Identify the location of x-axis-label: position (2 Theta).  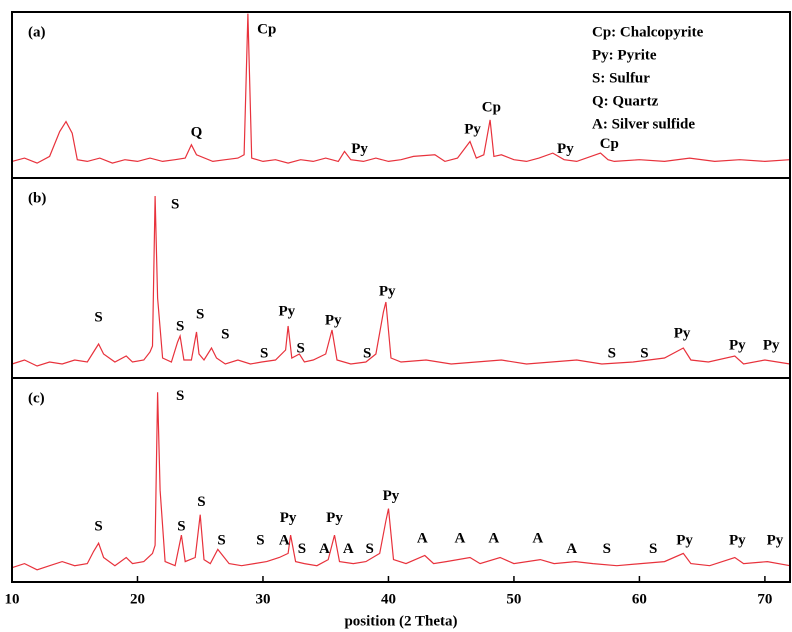
(400, 621).